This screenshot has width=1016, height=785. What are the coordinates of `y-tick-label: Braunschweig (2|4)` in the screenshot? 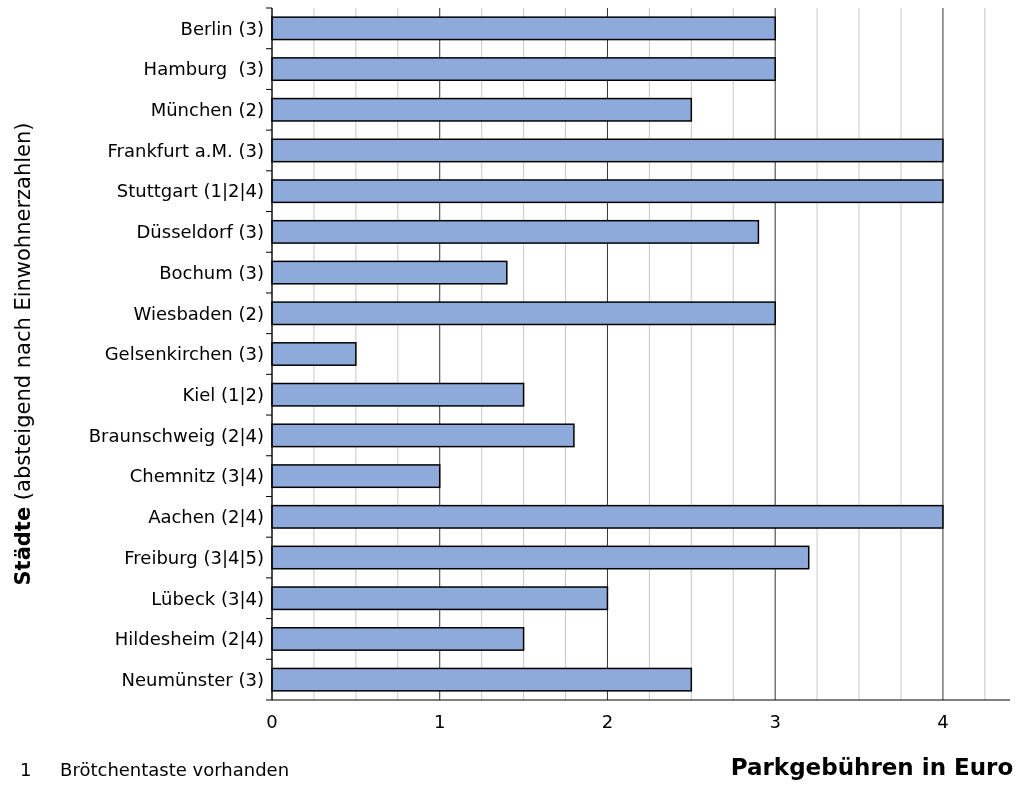 It's located at (176, 435).